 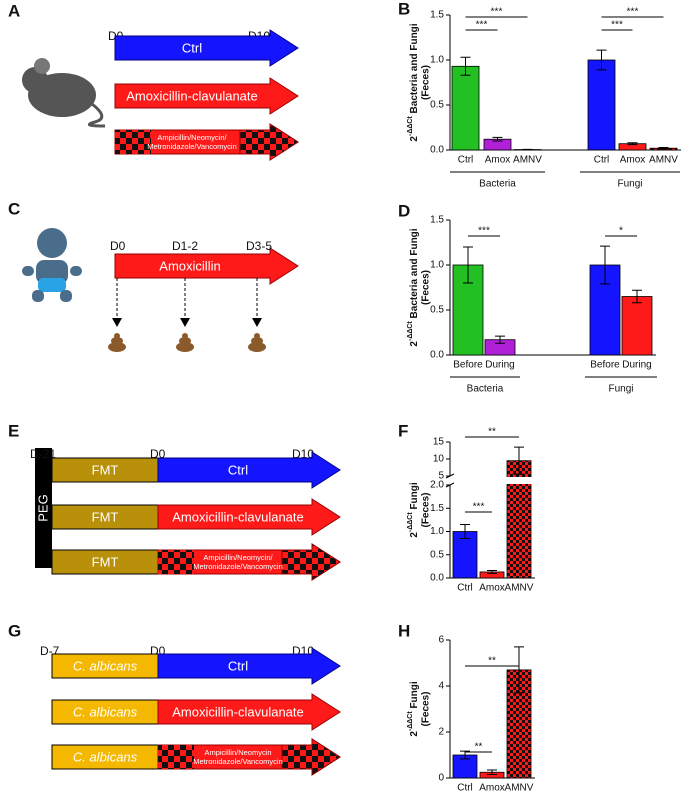 What do you see at coordinates (437, 485) in the screenshot?
I see `y-tick-label: 2.0` at bounding box center [437, 485].